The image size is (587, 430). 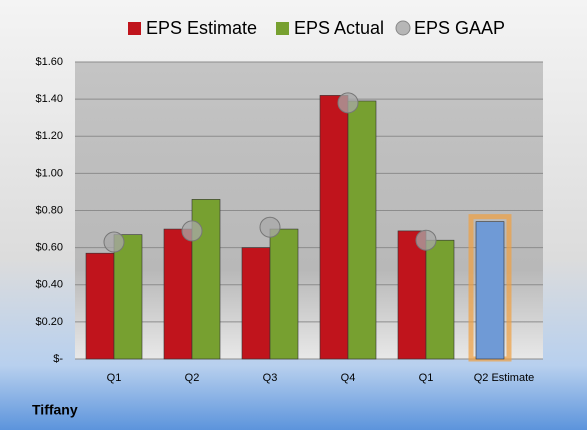 What do you see at coordinates (192, 378) in the screenshot?
I see `x-tick-label: Q2` at bounding box center [192, 378].